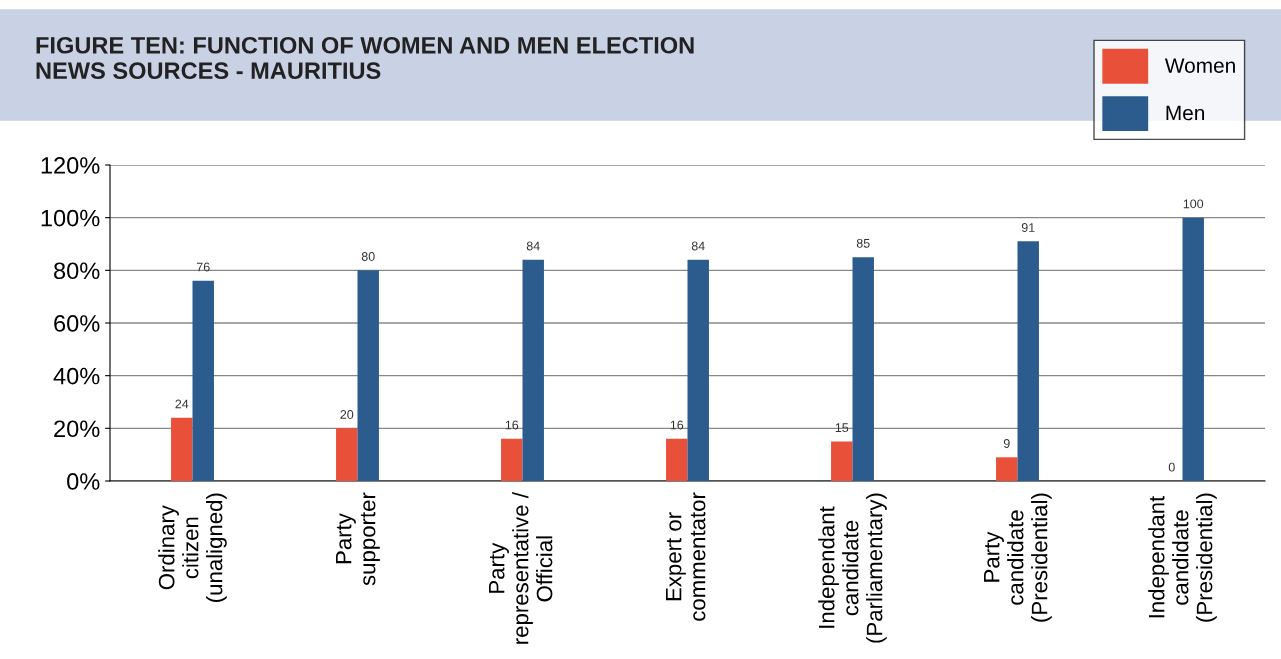 This screenshot has height=659, width=1281. What do you see at coordinates (1185, 113) in the screenshot?
I see `legend-label: Men` at bounding box center [1185, 113].